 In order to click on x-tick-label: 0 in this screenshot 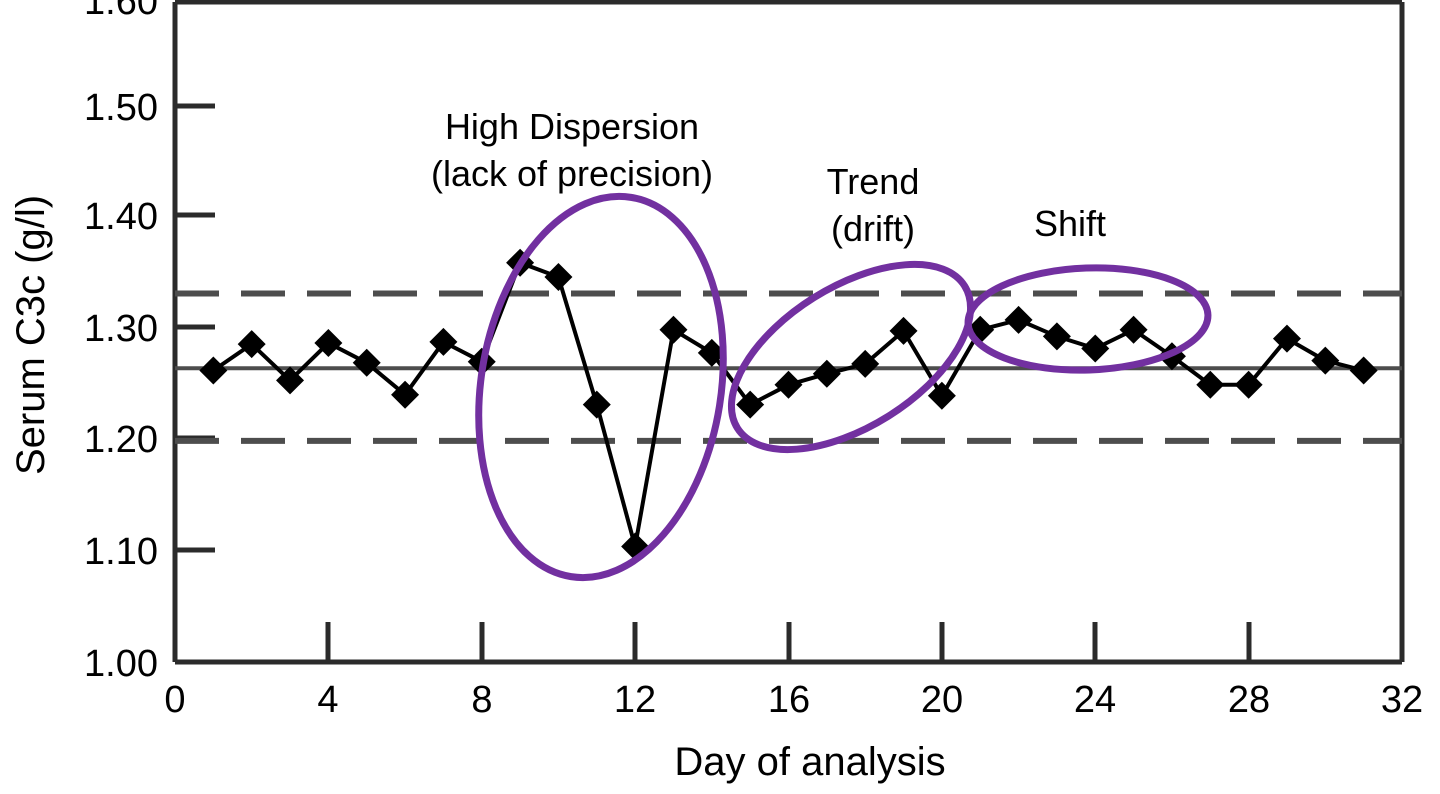, I will do `click(174, 700)`.